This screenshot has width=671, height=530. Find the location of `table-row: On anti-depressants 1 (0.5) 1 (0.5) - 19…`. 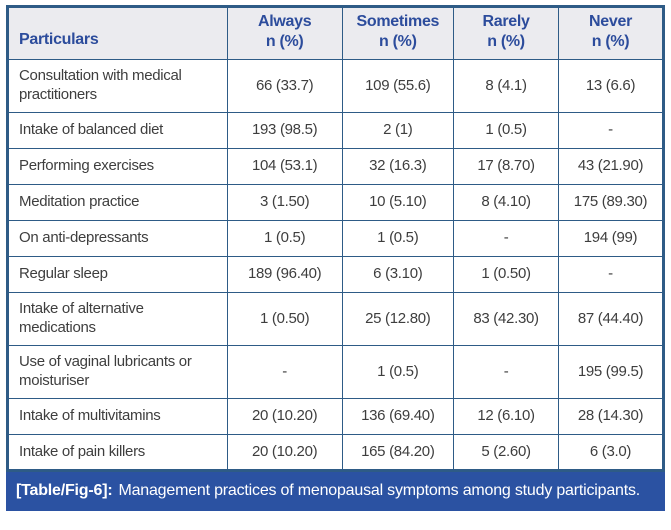

table-row: On anti-depressants 1 (0.5) 1 (0.5) - 19… is located at coordinates (335, 238).